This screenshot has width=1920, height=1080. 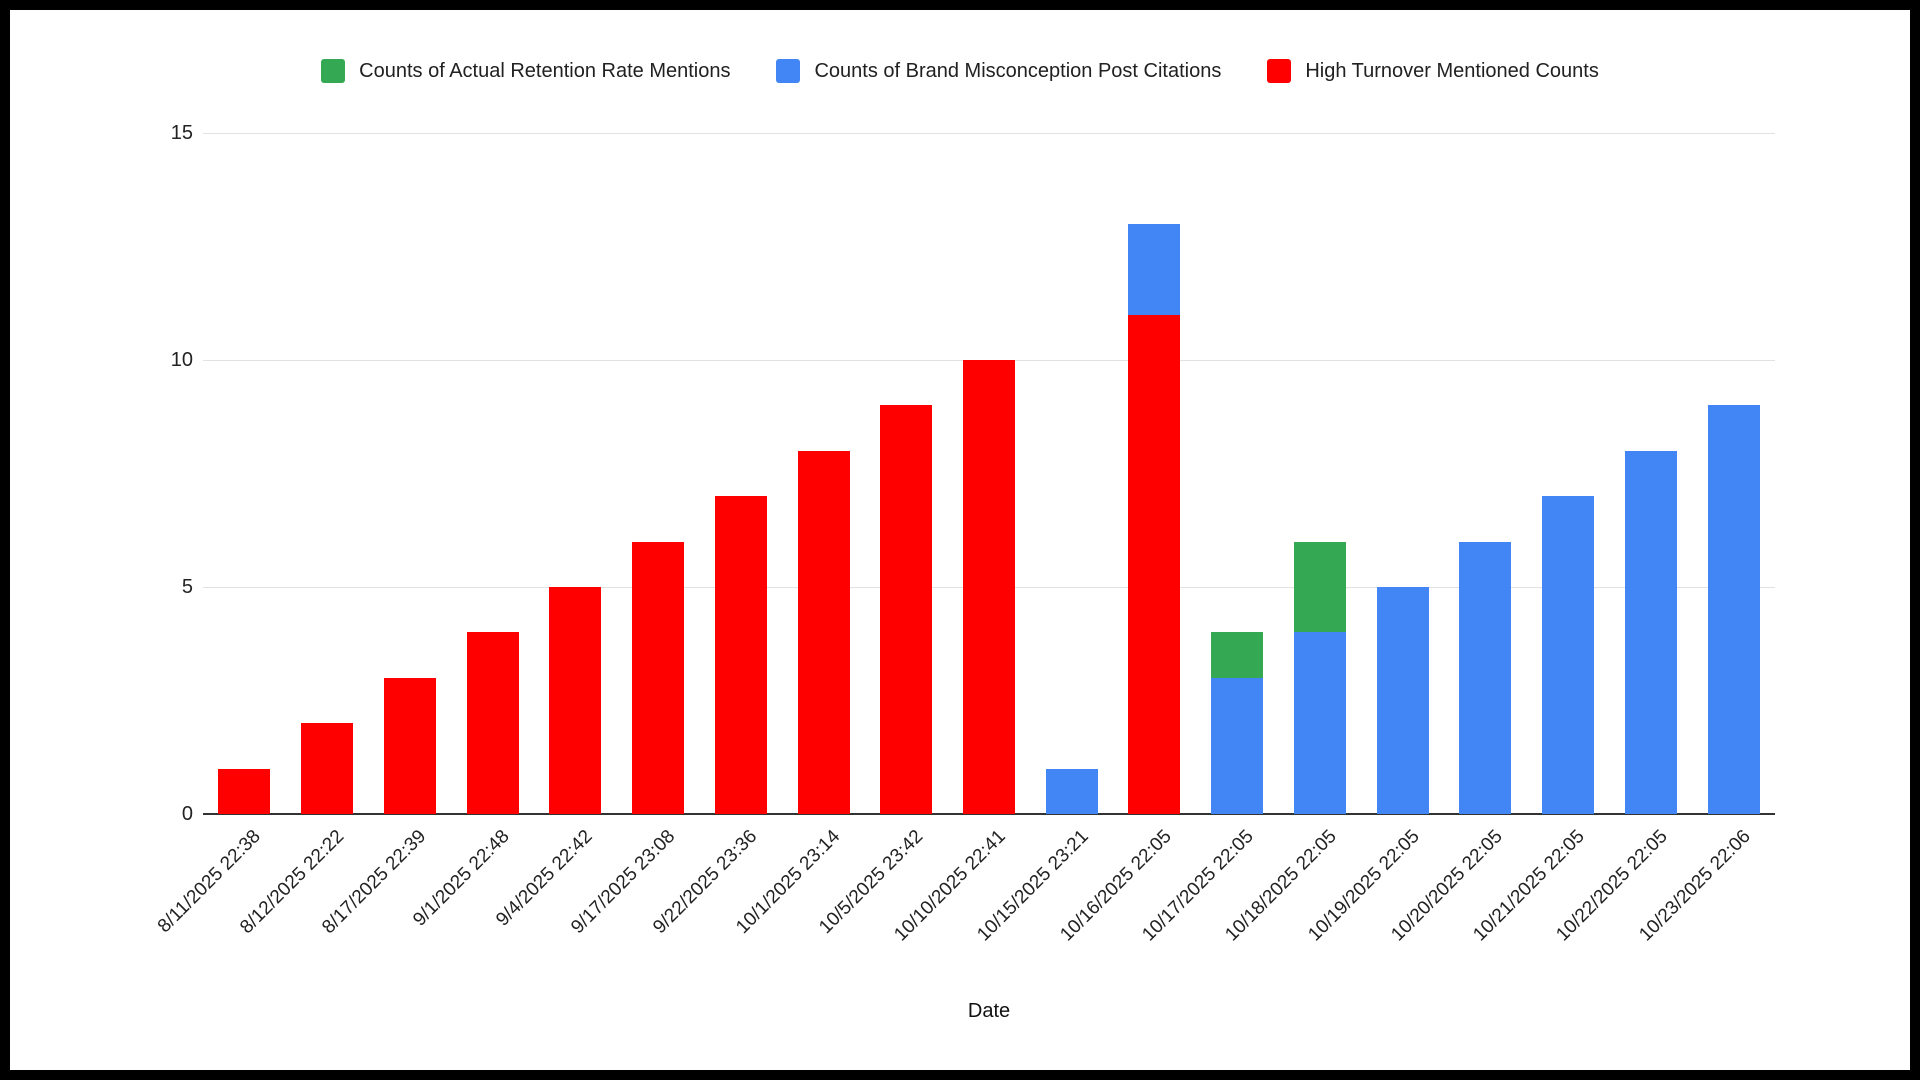 I want to click on legend-label: High Turnover Mentioned Counts, so click(x=1452, y=70).